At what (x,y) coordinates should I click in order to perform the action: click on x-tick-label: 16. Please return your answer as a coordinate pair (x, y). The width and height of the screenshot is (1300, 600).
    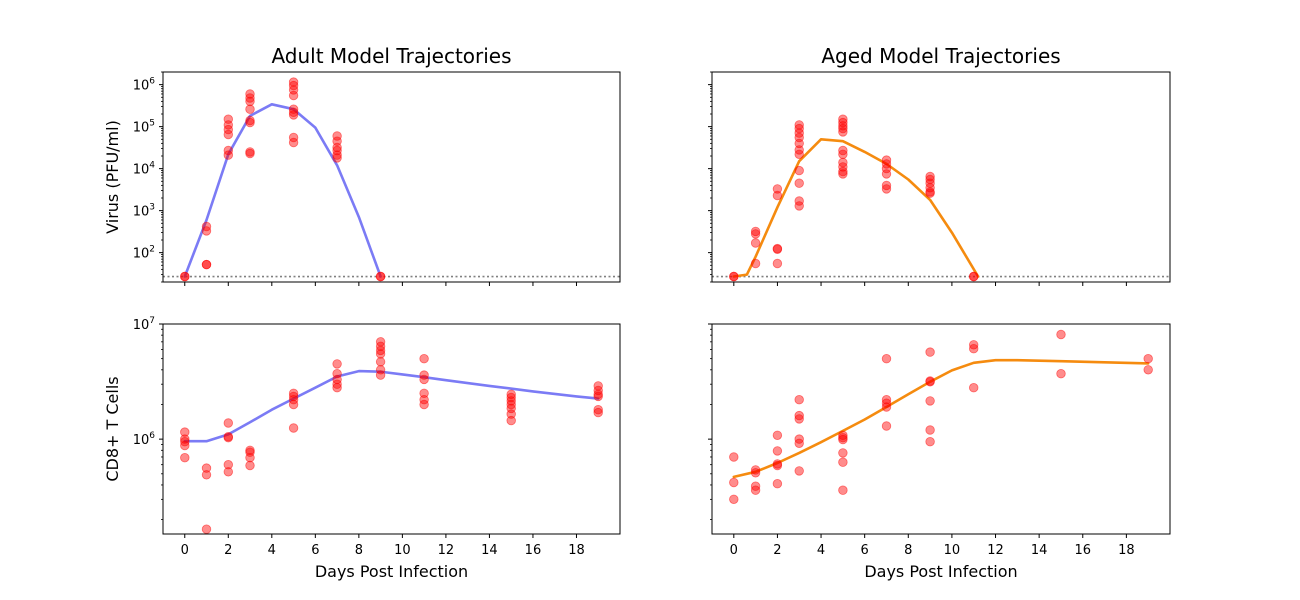
    Looking at the image, I should click on (533, 550).